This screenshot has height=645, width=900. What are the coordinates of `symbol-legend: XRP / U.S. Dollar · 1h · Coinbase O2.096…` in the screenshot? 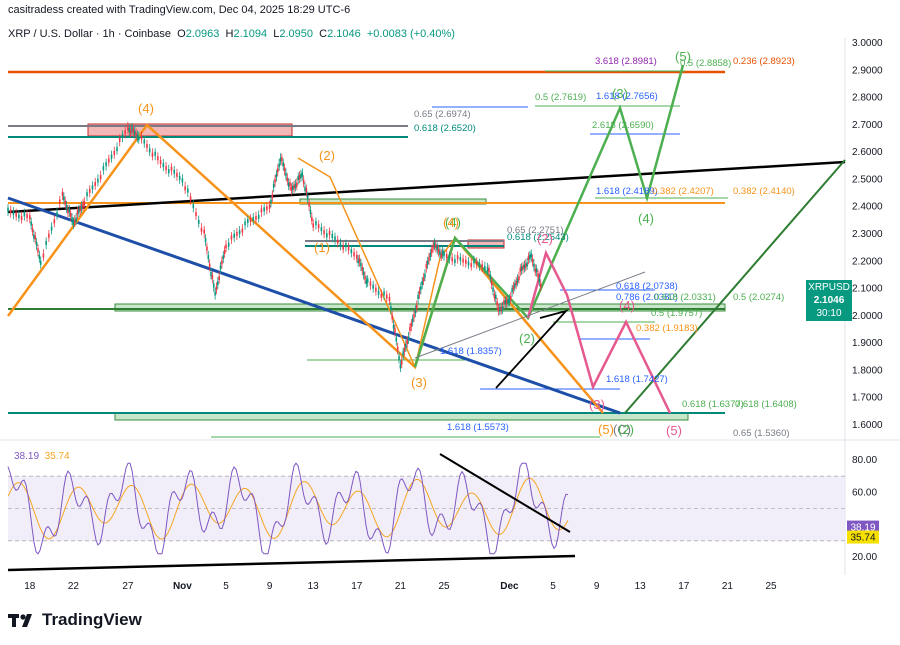 It's located at (231, 34).